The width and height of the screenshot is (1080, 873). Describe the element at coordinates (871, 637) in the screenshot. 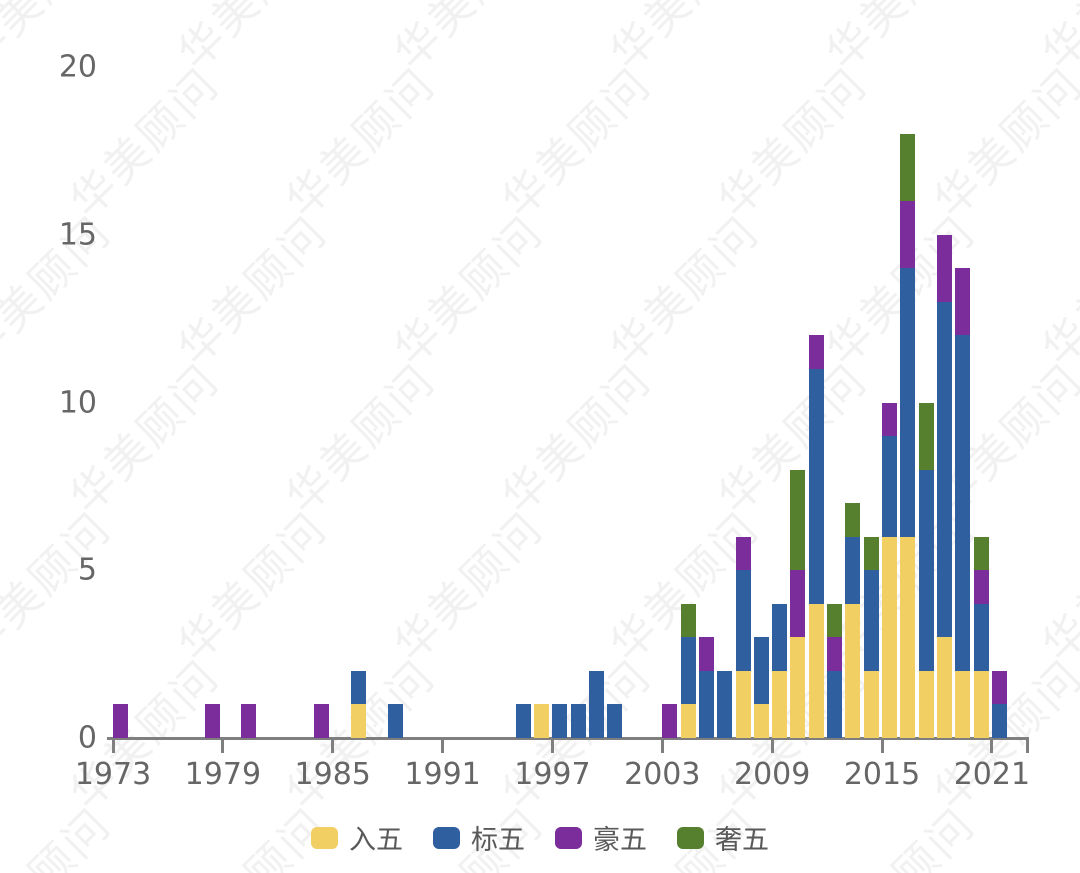

I see `stacked-bar-2014` at that location.